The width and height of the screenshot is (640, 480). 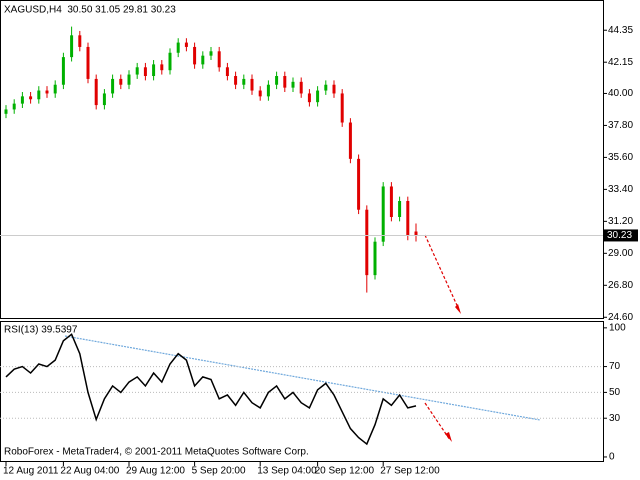 I want to click on x-tick-label: 20 Sep 12:00, so click(x=345, y=471).